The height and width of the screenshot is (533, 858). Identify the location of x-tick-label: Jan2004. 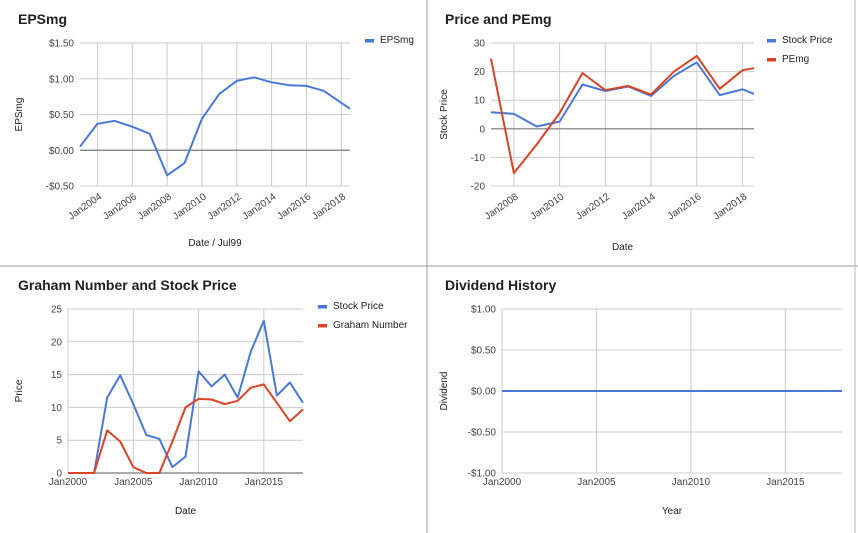
(85, 206).